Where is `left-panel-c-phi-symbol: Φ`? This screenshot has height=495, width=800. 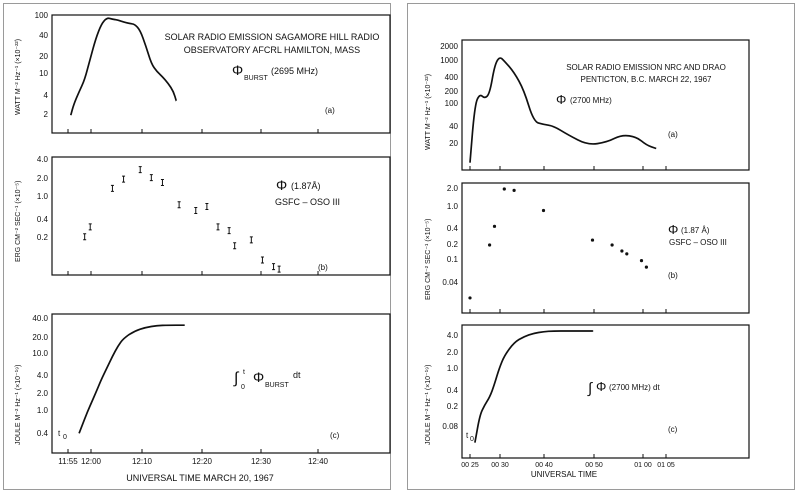
left-panel-c-phi-symbol: Φ is located at coordinates (258, 377).